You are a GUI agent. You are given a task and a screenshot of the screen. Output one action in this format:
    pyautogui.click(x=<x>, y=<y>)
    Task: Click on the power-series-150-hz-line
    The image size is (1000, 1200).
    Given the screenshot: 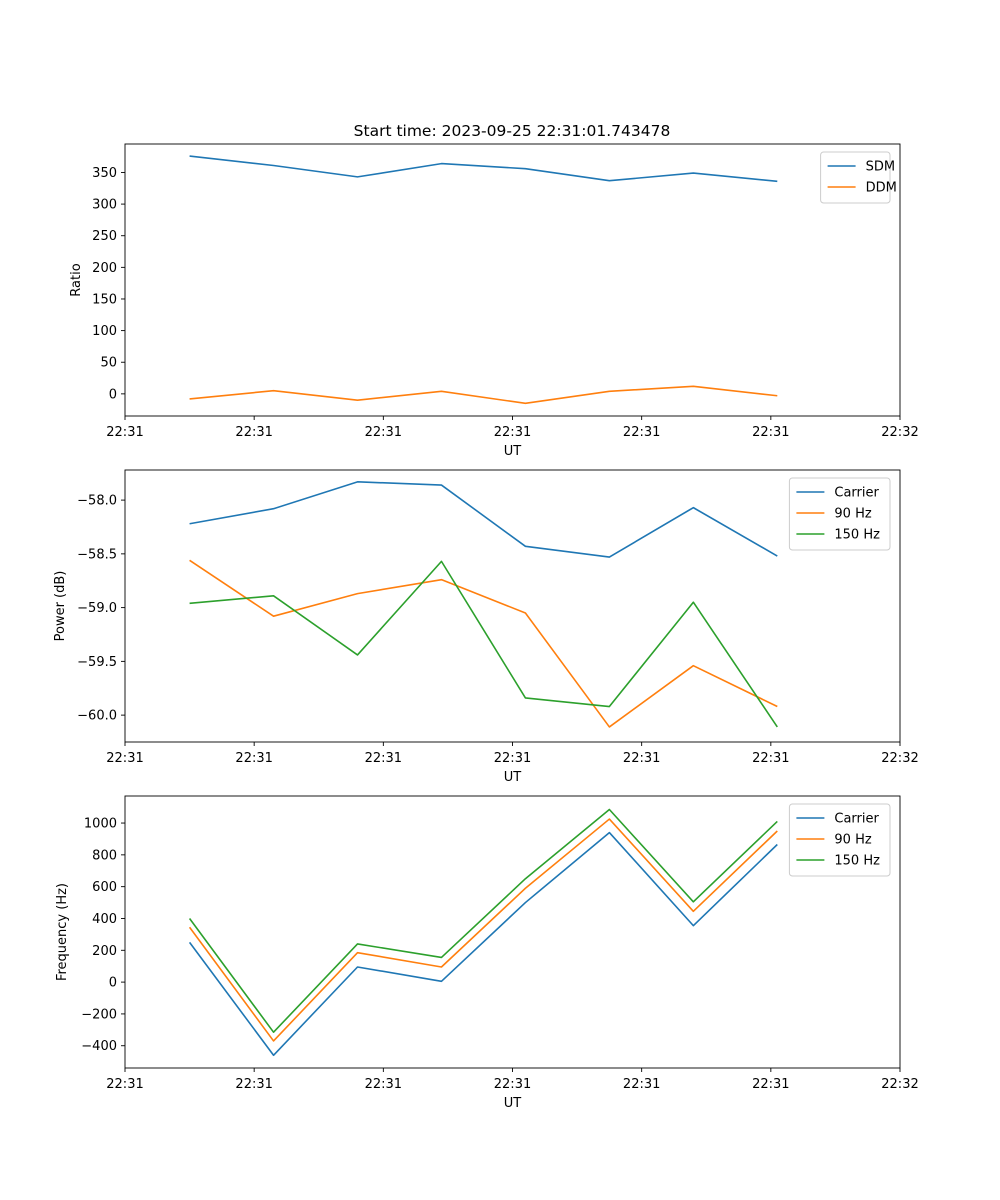 What is the action you would take?
    pyautogui.click(x=483, y=644)
    